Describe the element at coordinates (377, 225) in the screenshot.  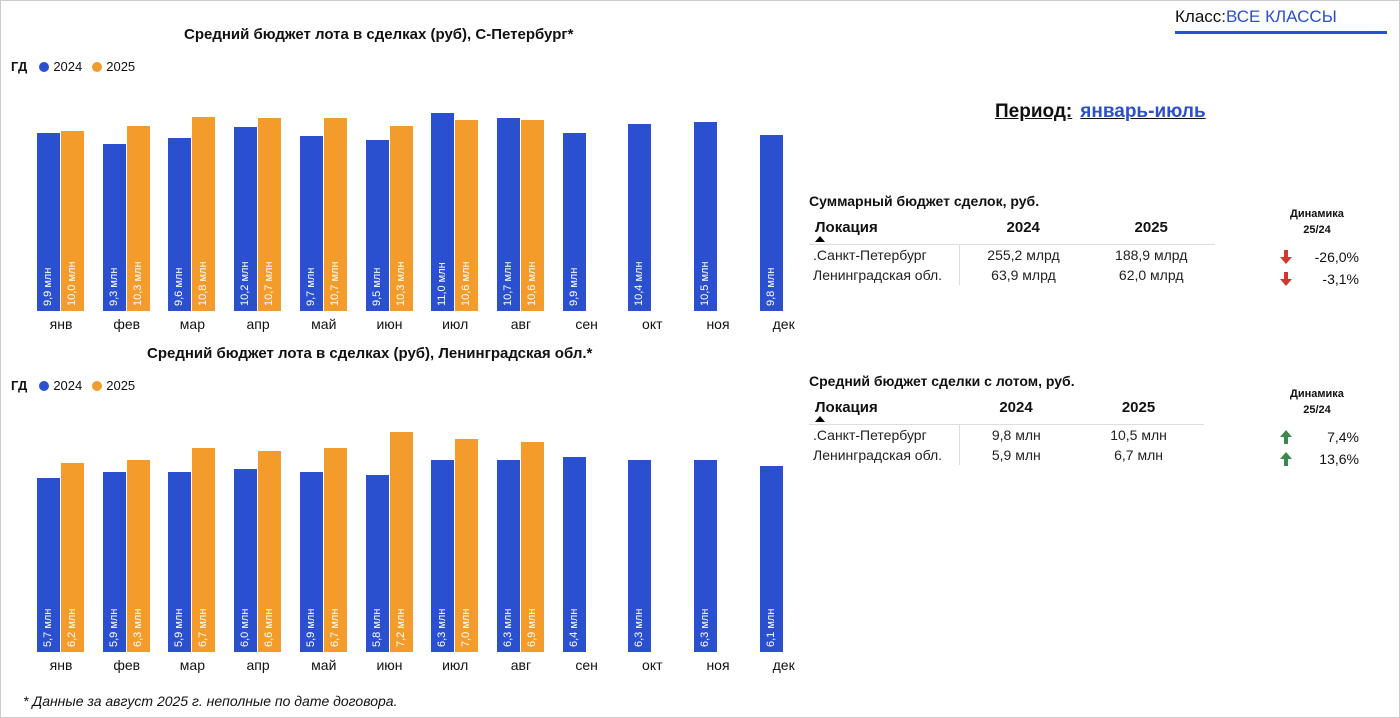
I see `bar-2024-июн` at that location.